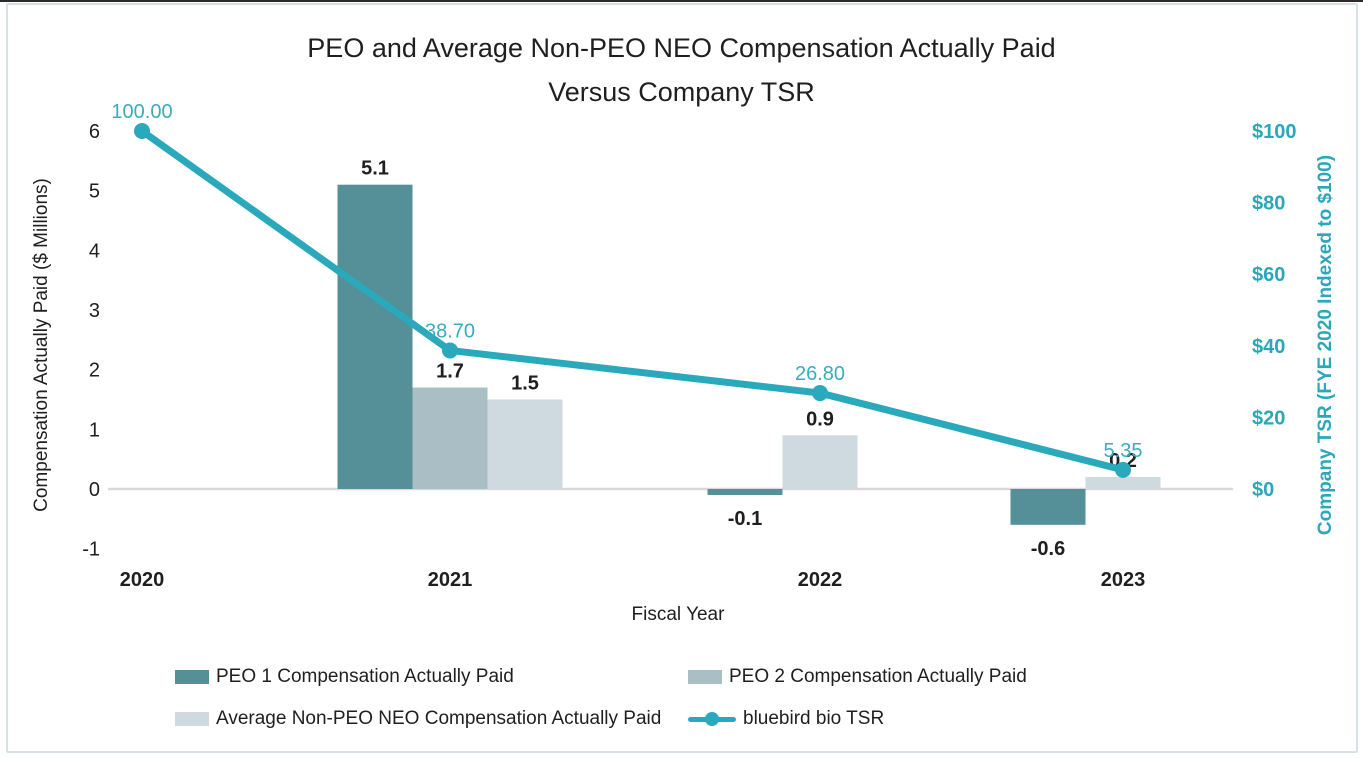 The width and height of the screenshot is (1363, 758). What do you see at coordinates (94, 192) in the screenshot?
I see `left-axis-tick-5: 5` at bounding box center [94, 192].